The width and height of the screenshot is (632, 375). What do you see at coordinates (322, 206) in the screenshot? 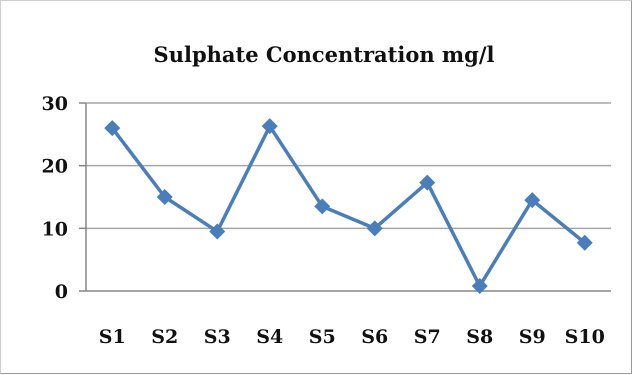
I see `data-point-s5` at bounding box center [322, 206].